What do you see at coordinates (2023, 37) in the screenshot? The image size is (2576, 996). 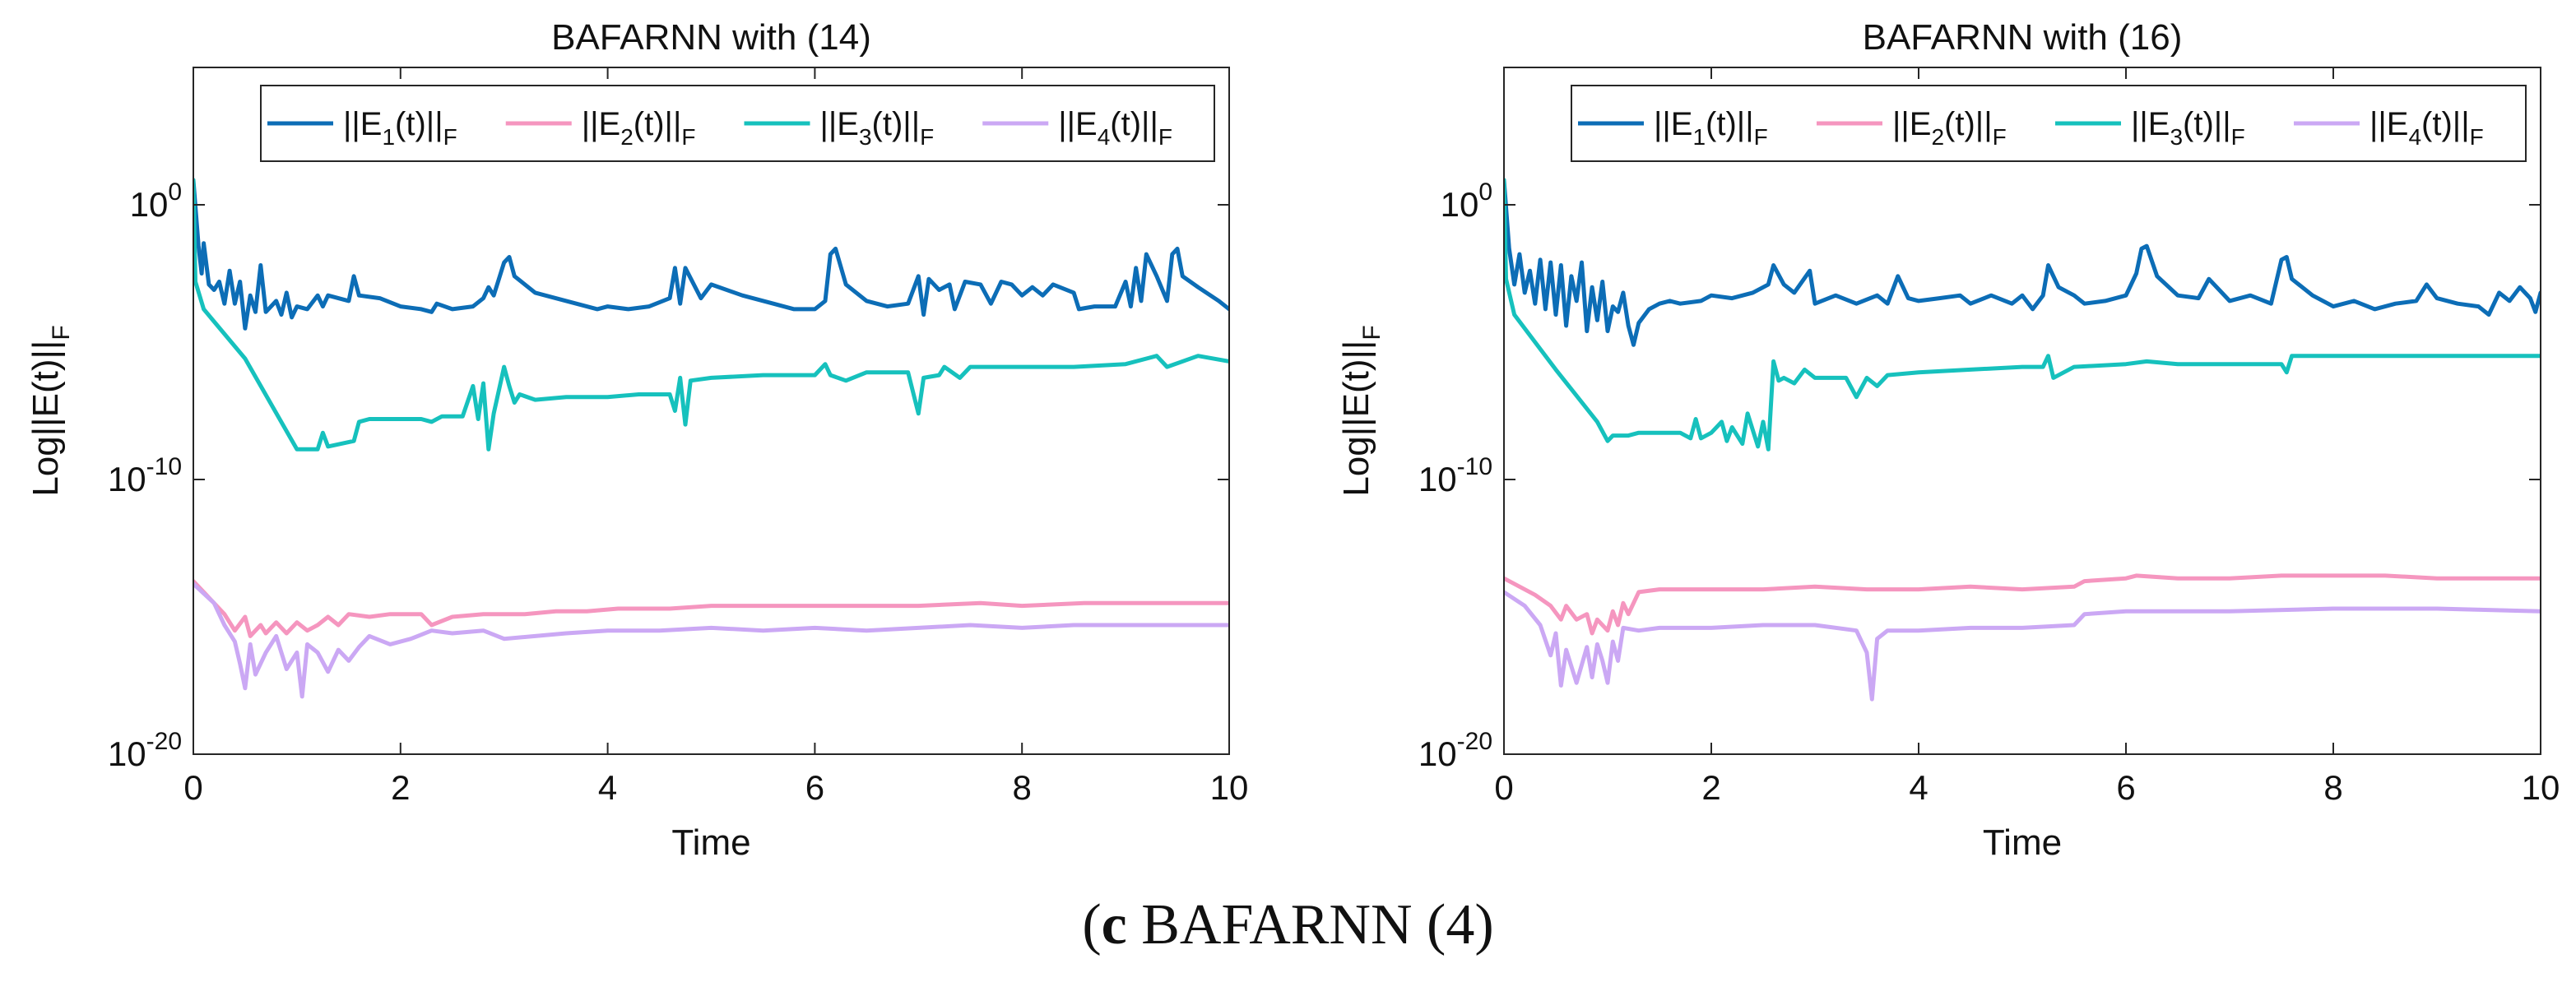 I see `chart-title: BAFARNN with (16)` at bounding box center [2023, 37].